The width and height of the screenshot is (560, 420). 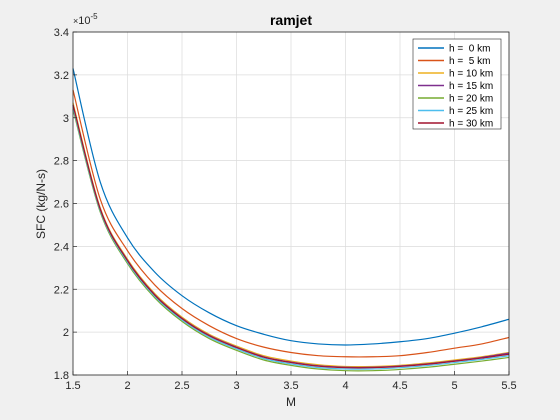 What do you see at coordinates (469, 61) in the screenshot?
I see `legend-entry-1: h = 5 km` at bounding box center [469, 61].